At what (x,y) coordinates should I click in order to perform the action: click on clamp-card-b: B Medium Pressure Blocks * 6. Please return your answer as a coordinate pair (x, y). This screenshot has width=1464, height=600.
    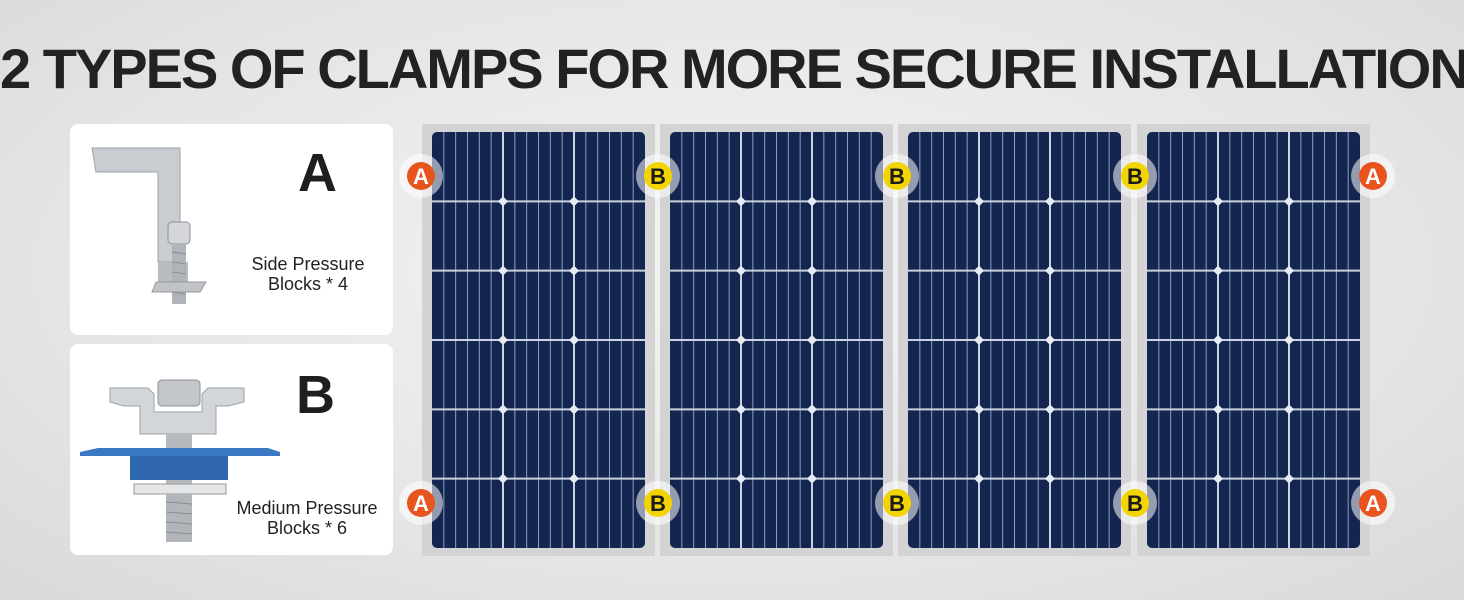
    Looking at the image, I should click on (231, 449).